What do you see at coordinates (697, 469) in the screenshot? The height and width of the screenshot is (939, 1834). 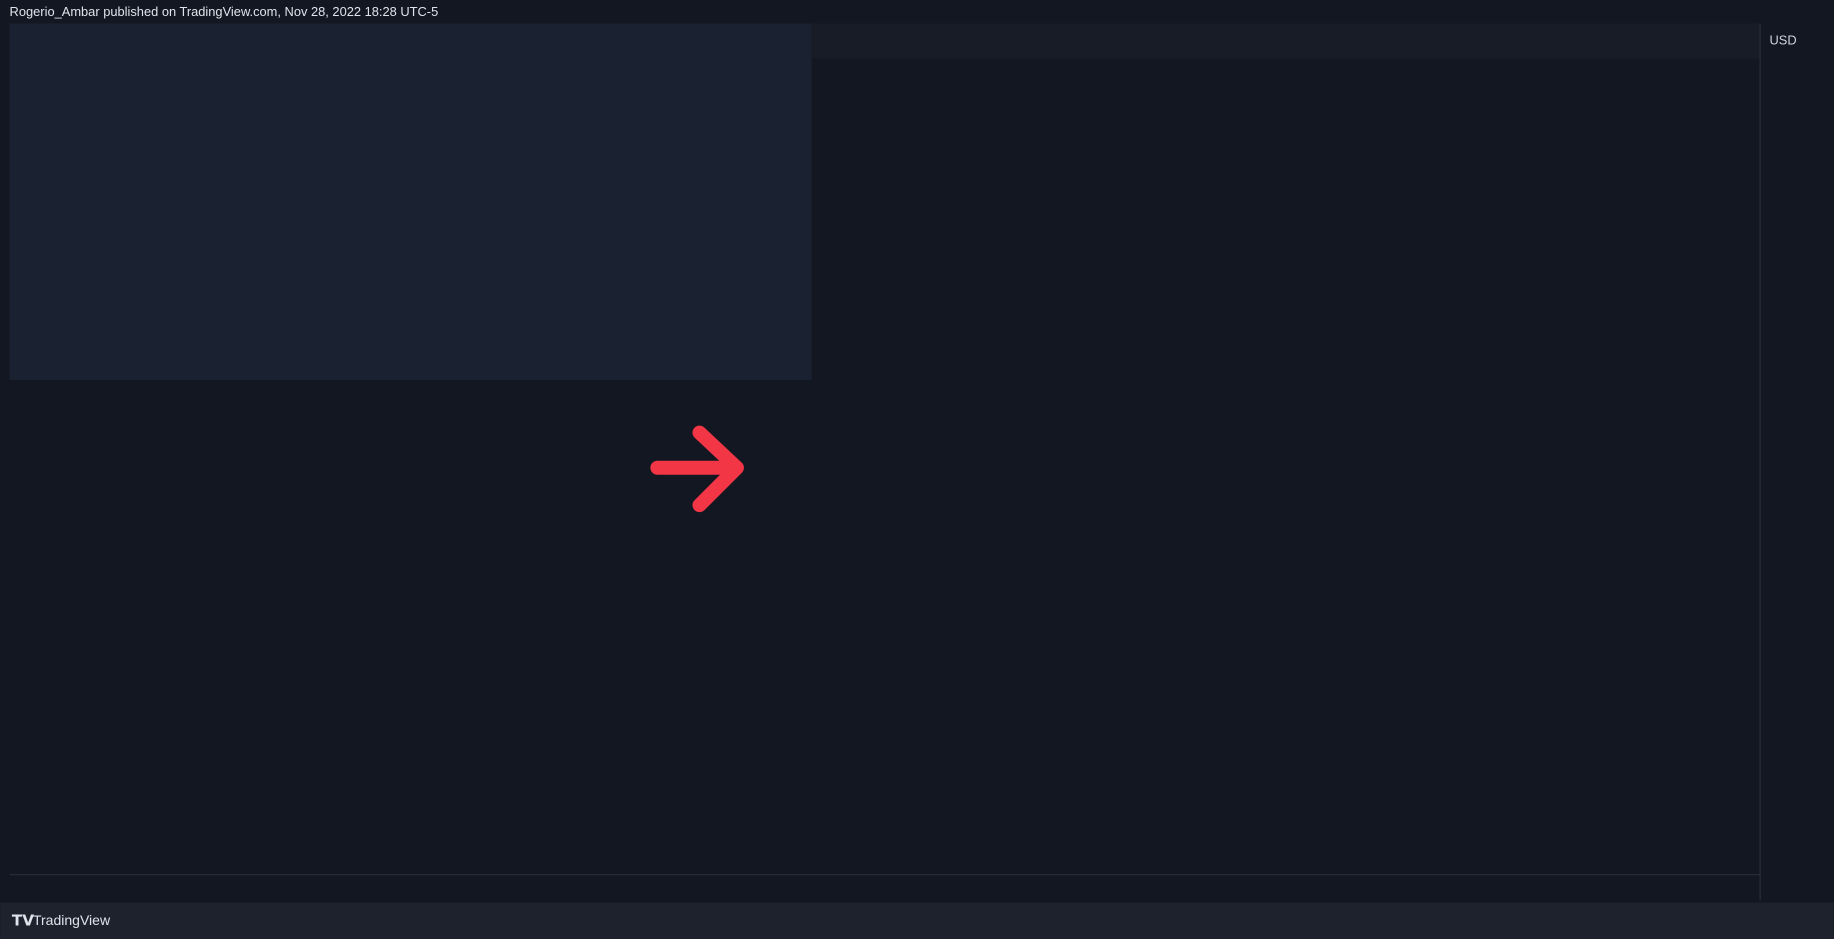 I see `arrow` at bounding box center [697, 469].